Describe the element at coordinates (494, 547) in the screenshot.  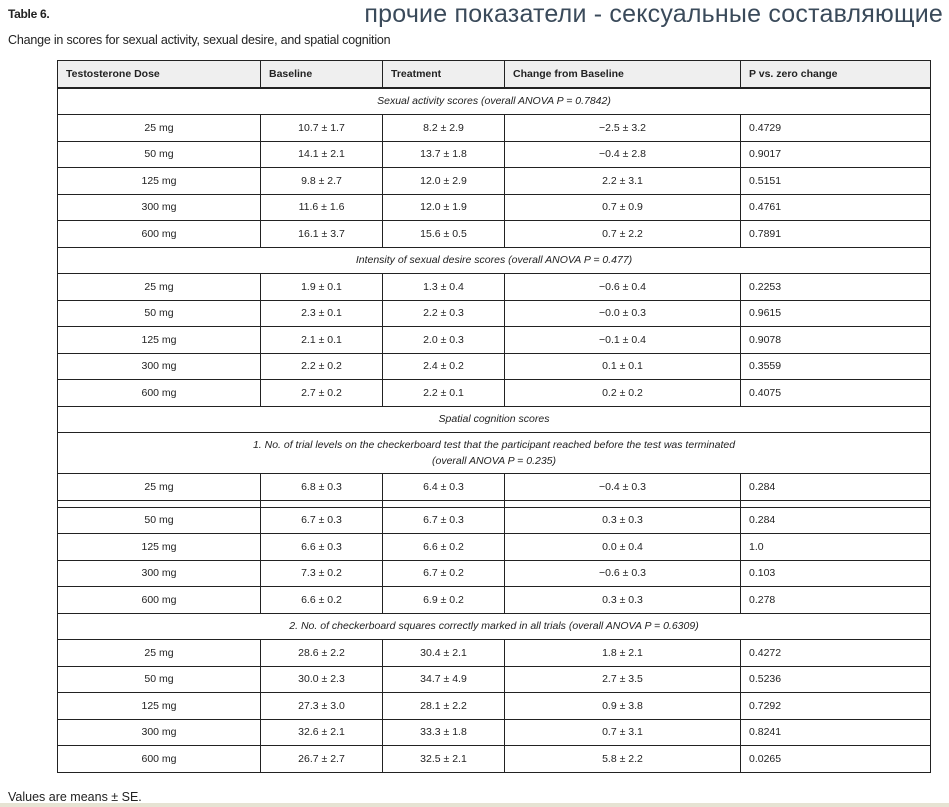
I see `table-row: 125 mg 6.6 ± 0.3 6.6 ± 0.2 0.0 ± 0.4 1.0` at that location.